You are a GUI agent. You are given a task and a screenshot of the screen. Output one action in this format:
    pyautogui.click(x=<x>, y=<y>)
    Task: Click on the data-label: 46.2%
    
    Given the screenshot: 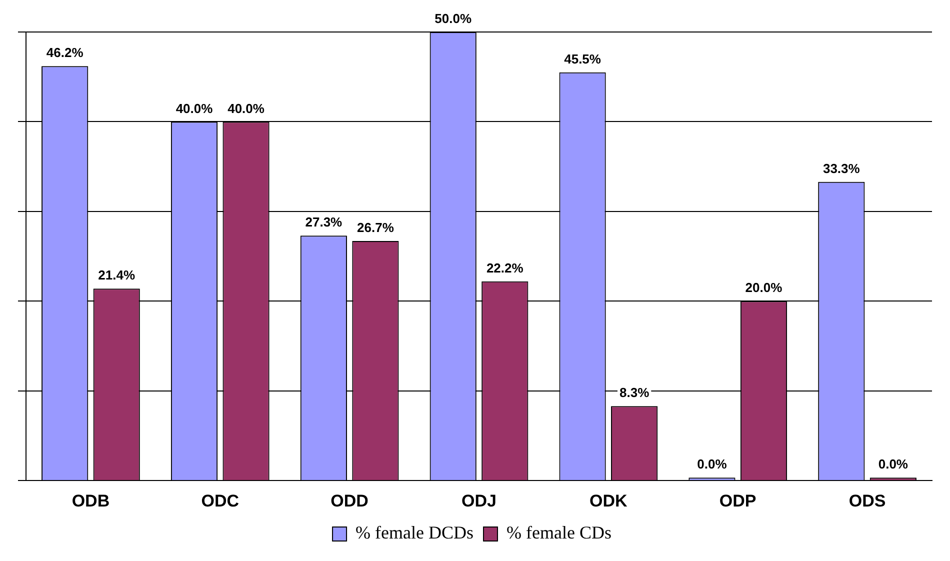 What is the action you would take?
    pyautogui.click(x=65, y=52)
    